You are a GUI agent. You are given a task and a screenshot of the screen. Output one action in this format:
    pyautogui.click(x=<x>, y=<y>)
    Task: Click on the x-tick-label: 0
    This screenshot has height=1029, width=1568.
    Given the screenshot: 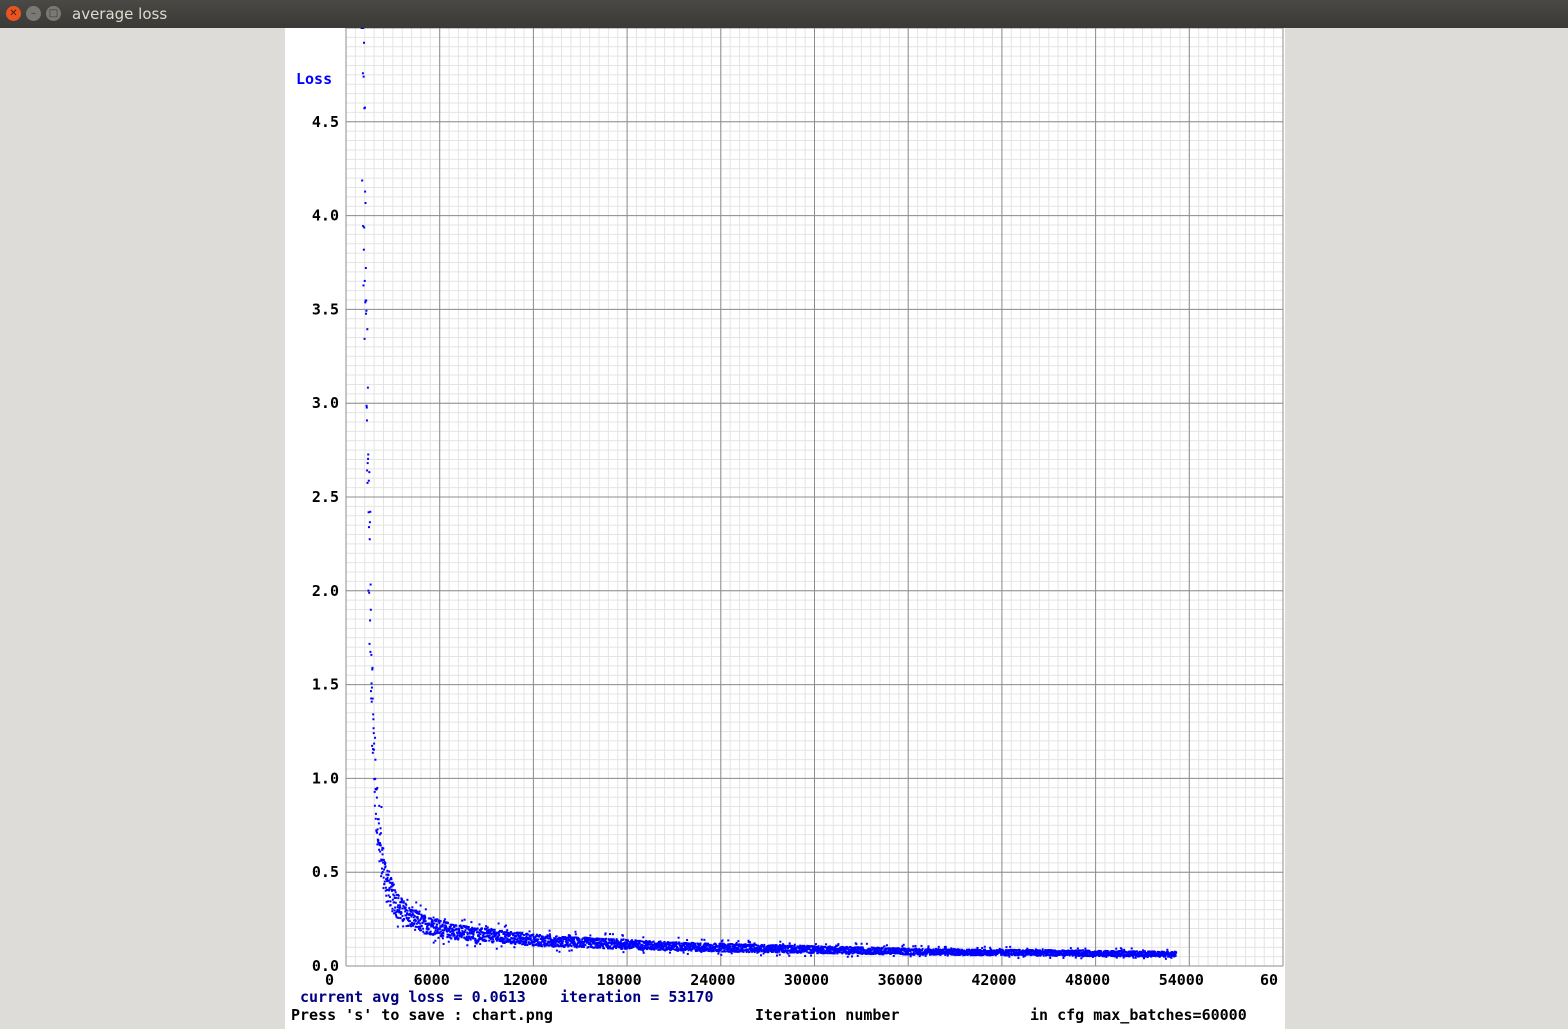 What is the action you would take?
    pyautogui.click(x=329, y=980)
    